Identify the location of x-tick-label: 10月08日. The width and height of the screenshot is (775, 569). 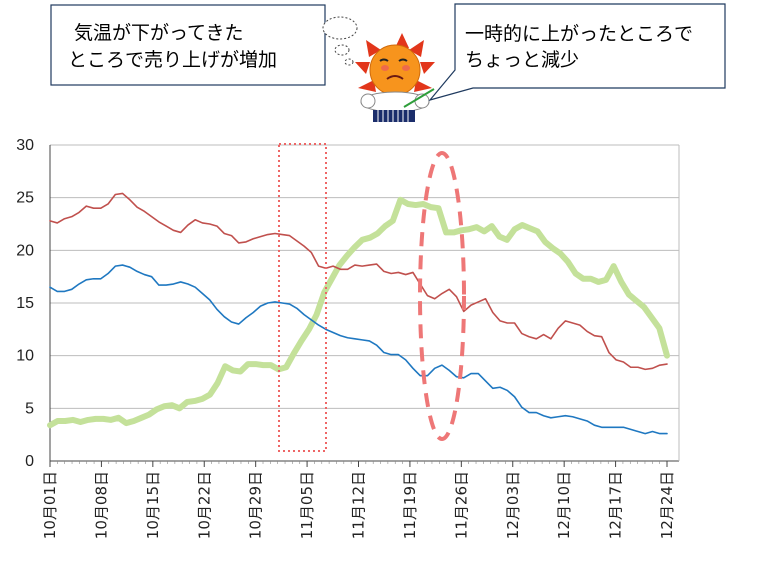
(101, 505).